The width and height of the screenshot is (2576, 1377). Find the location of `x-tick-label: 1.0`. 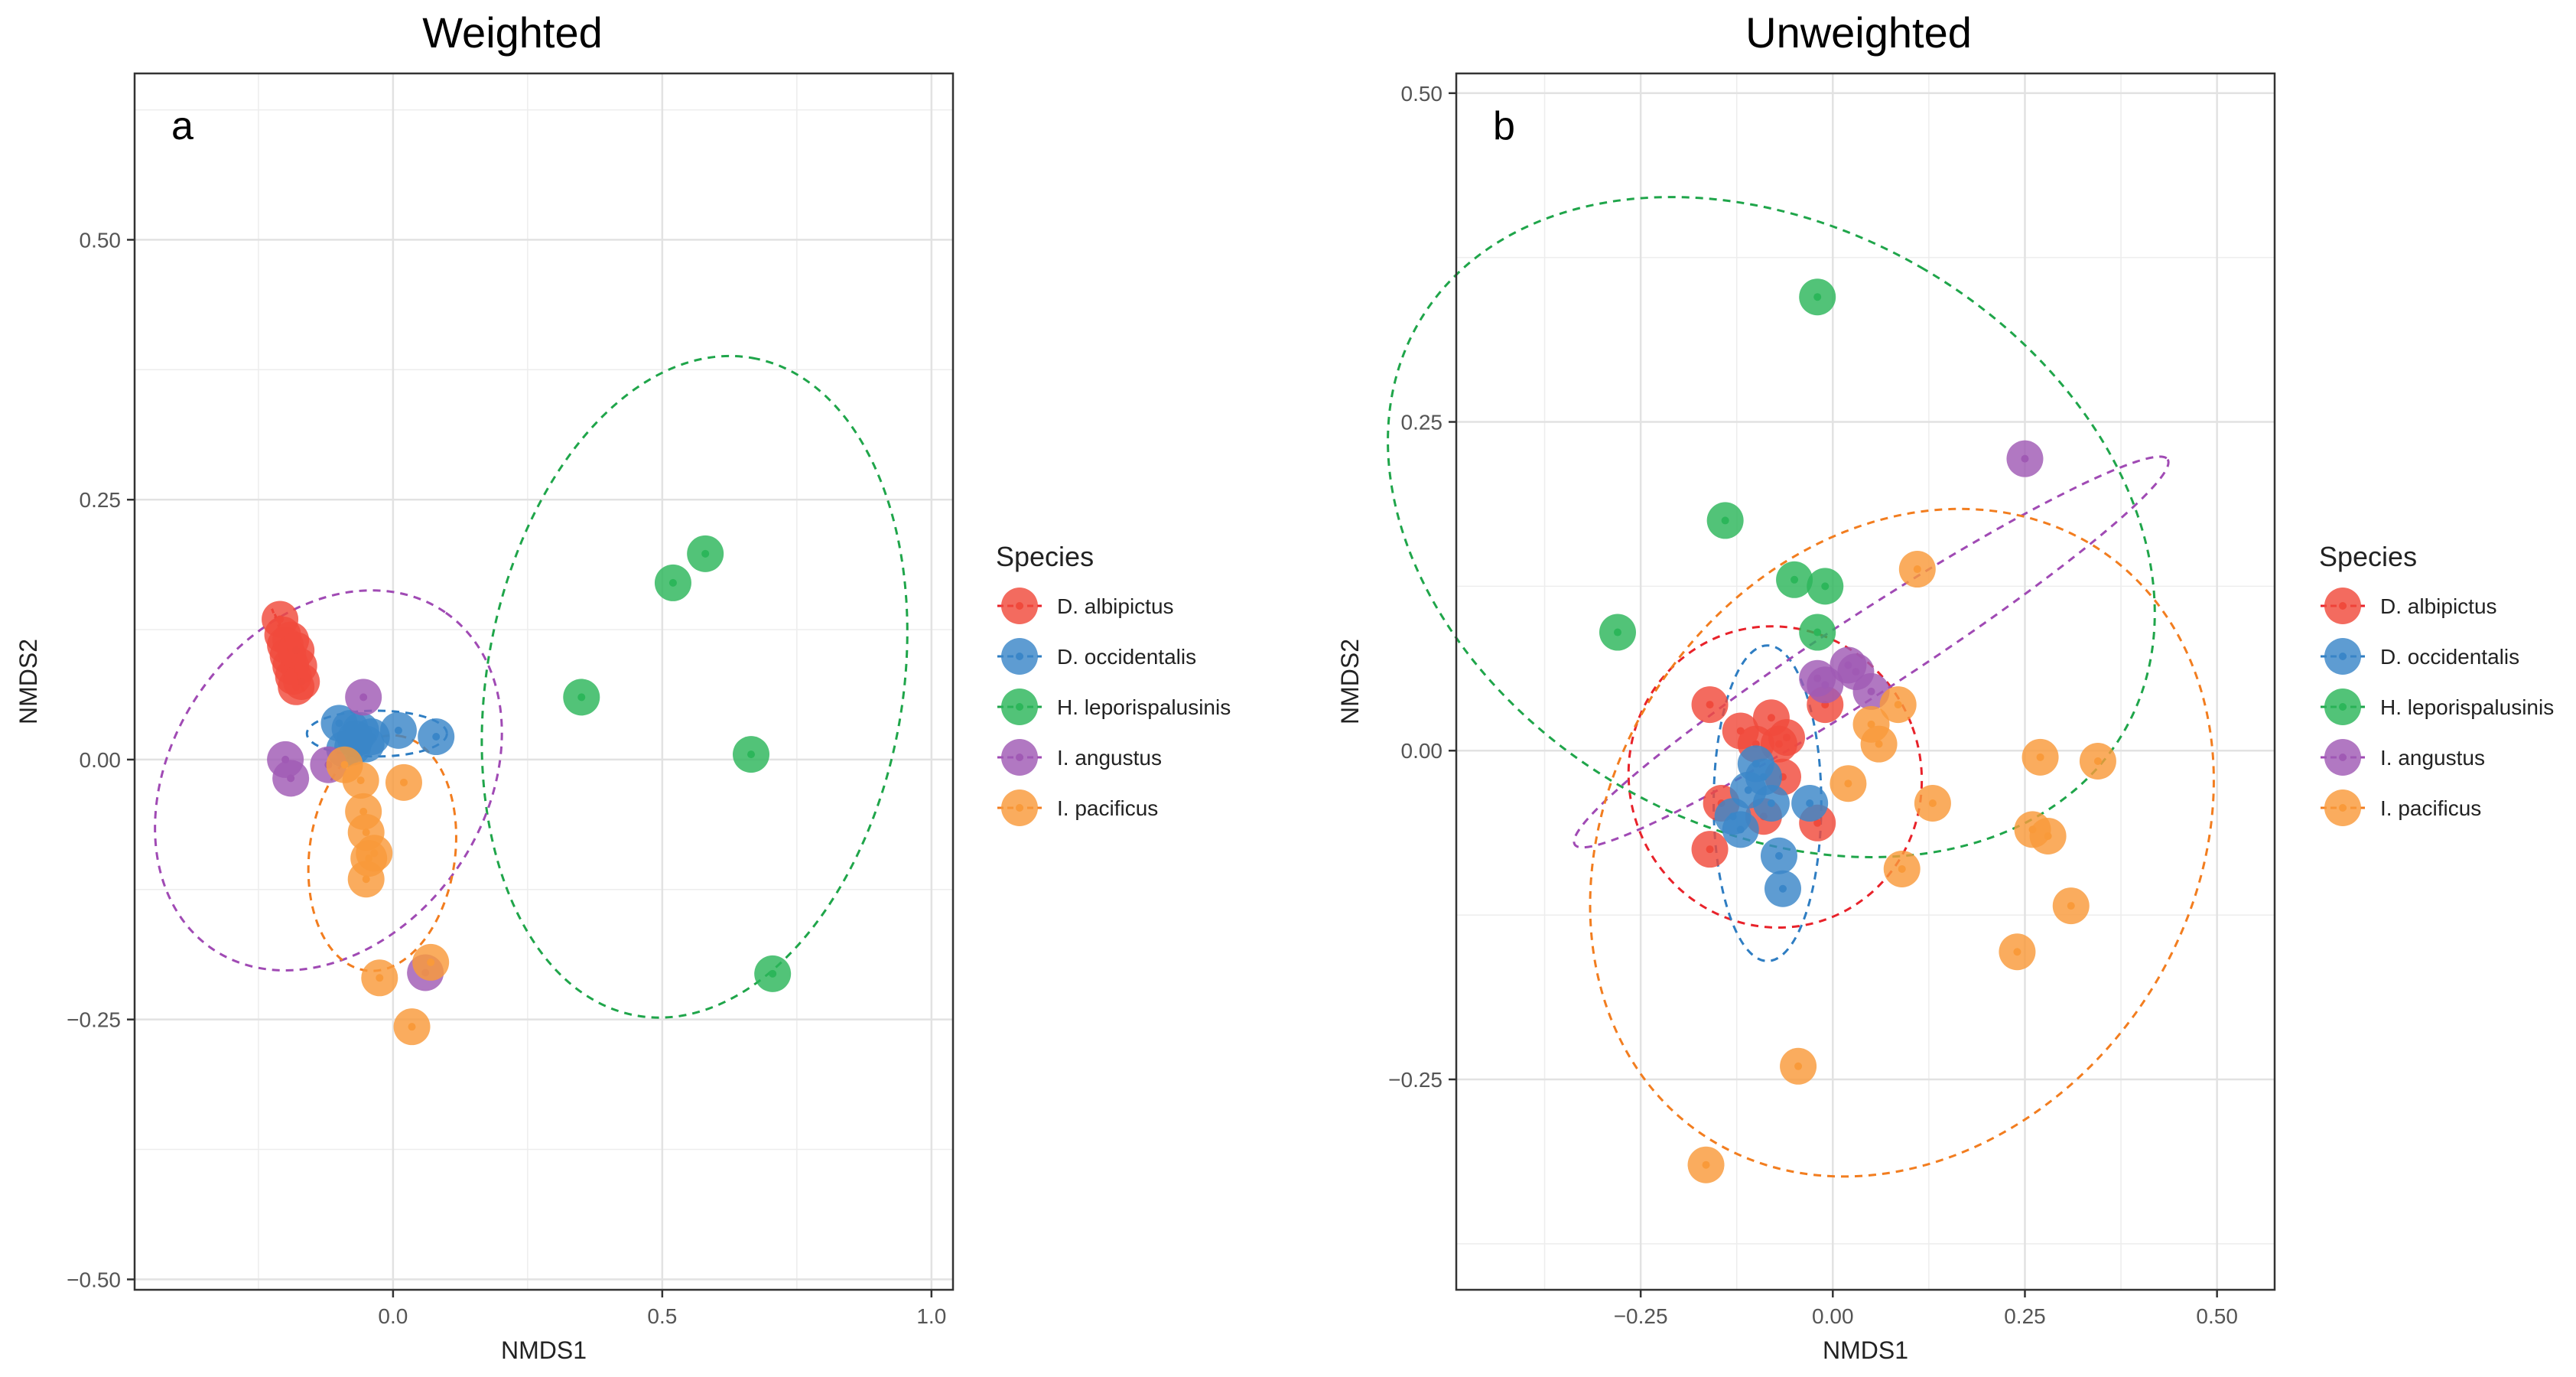

x-tick-label: 1.0 is located at coordinates (931, 1316).